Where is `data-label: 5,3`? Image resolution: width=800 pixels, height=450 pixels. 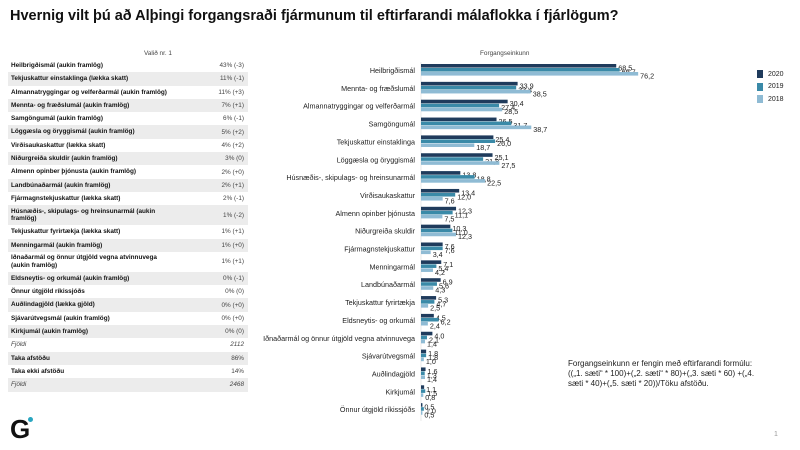 data-label: 5,3 is located at coordinates (443, 300).